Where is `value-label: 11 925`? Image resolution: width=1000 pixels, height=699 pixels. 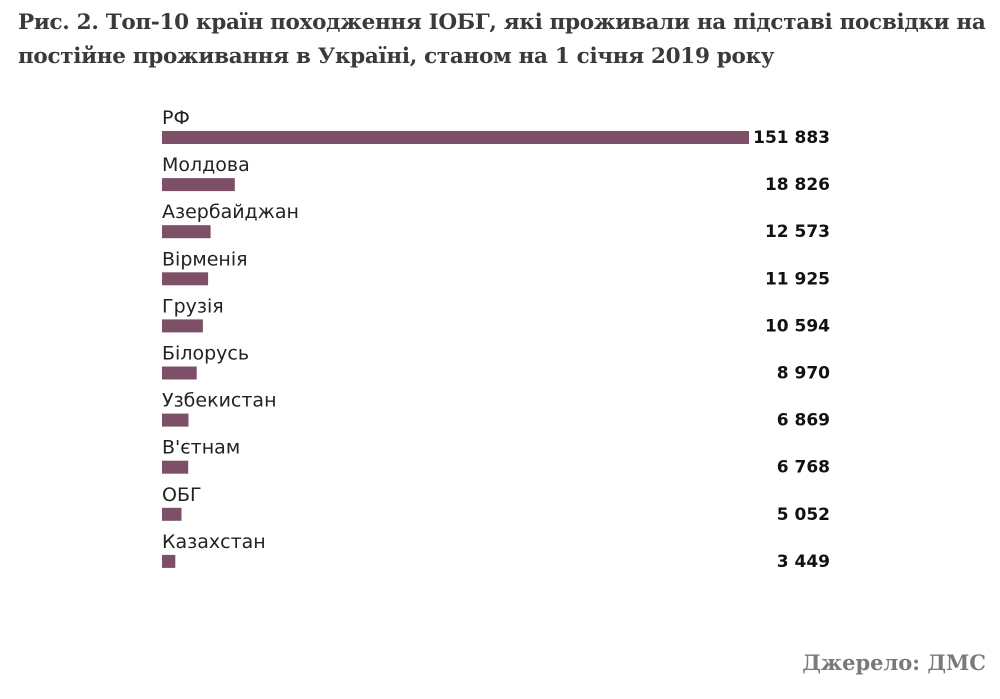
value-label: 11 925 is located at coordinates (797, 279).